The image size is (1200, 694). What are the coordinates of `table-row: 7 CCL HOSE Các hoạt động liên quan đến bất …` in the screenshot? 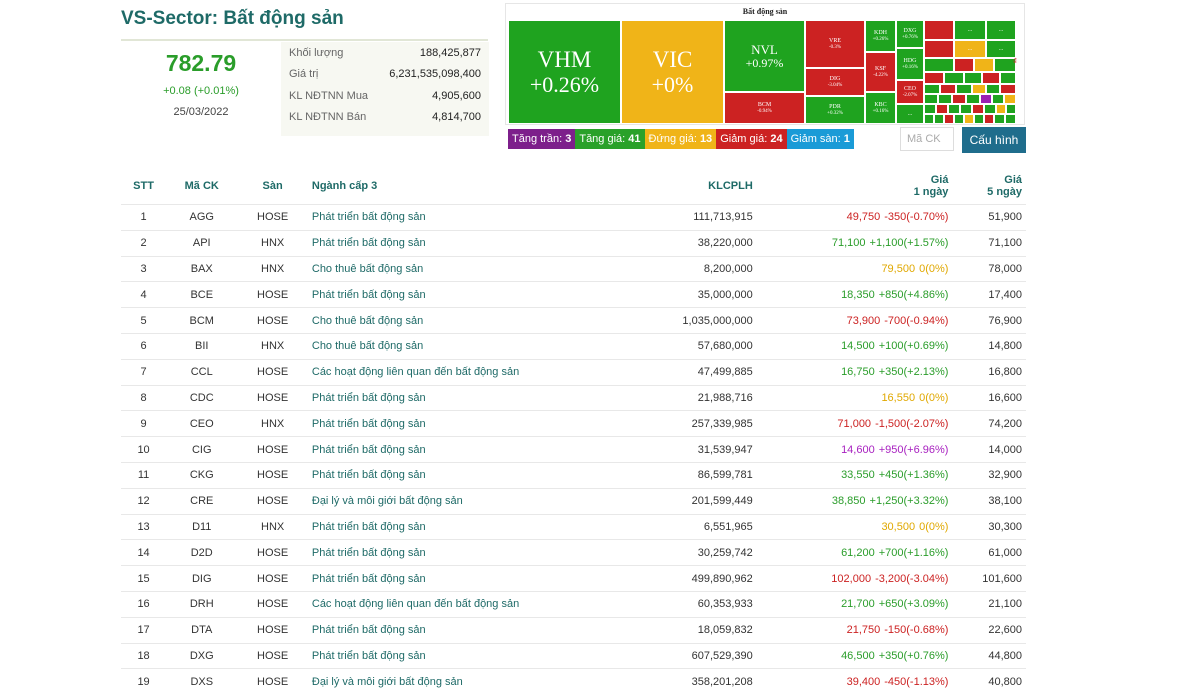 It's located at (573, 372).